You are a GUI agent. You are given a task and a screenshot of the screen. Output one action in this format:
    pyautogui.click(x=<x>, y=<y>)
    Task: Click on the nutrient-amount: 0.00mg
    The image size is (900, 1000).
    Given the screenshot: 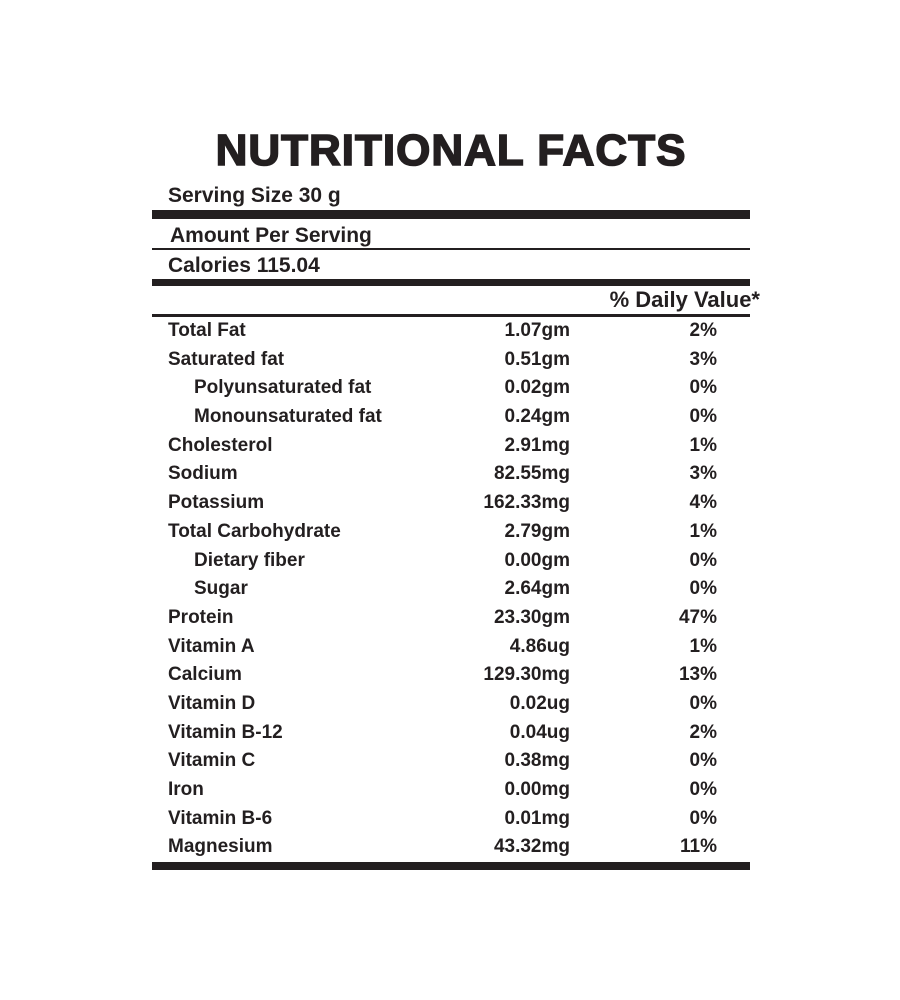 What is the action you would take?
    pyautogui.click(x=537, y=789)
    